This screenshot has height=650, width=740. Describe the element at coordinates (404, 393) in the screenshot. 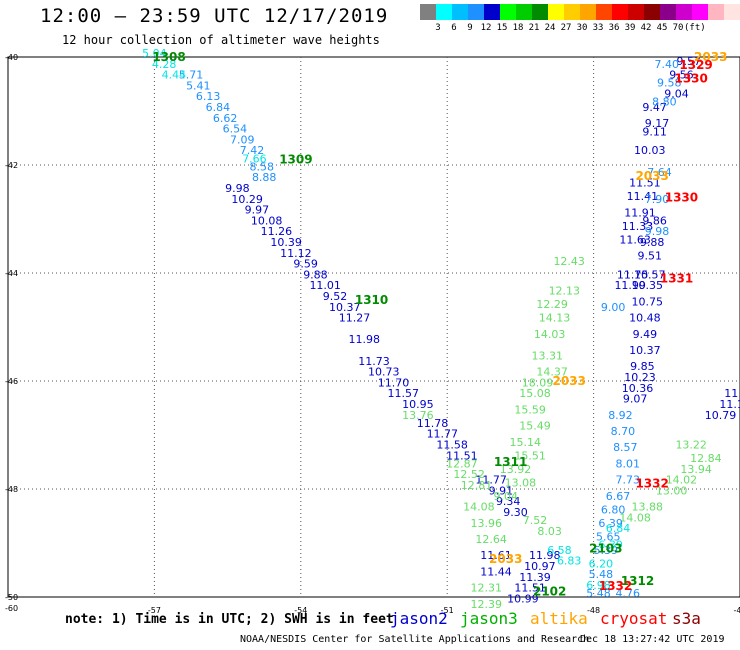

I see `data-point-jason2: 11.57` at that location.